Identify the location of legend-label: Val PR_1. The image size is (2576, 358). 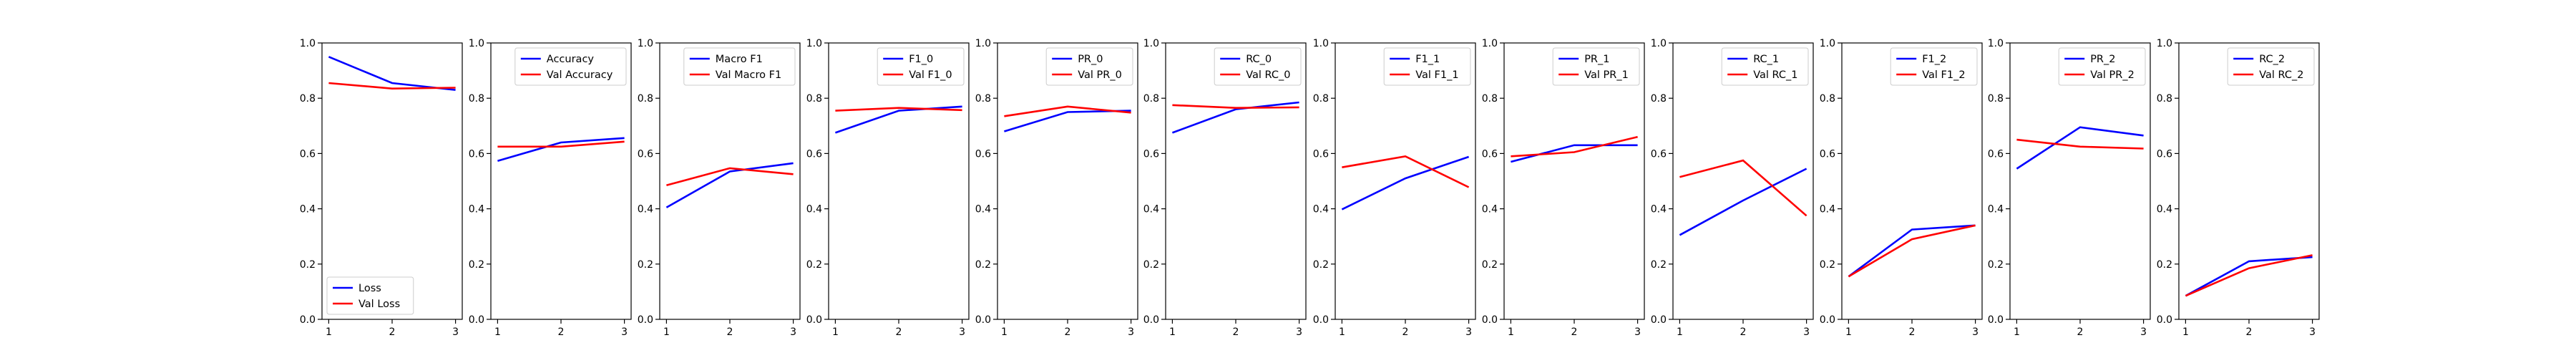
(1606, 75).